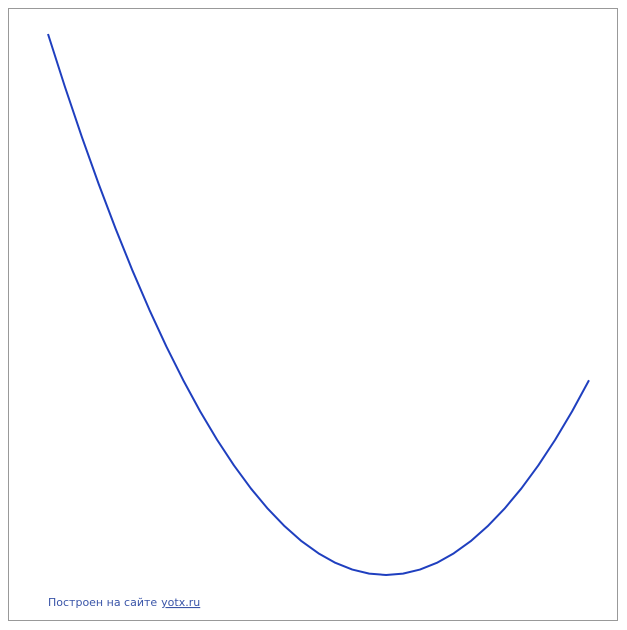 The image size is (627, 630). What do you see at coordinates (102, 602) in the screenshot?
I see `footer-text: Построен на сайте` at bounding box center [102, 602].